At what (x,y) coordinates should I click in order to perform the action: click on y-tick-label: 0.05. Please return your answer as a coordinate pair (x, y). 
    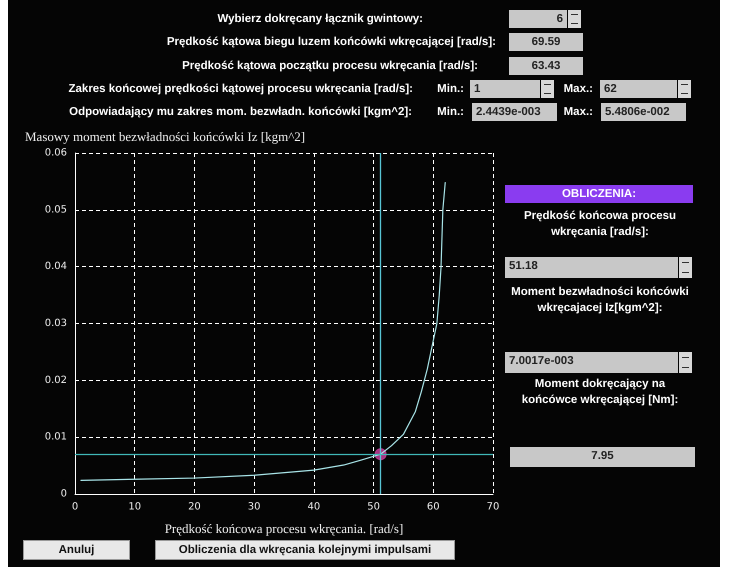
    Looking at the image, I should click on (55, 210).